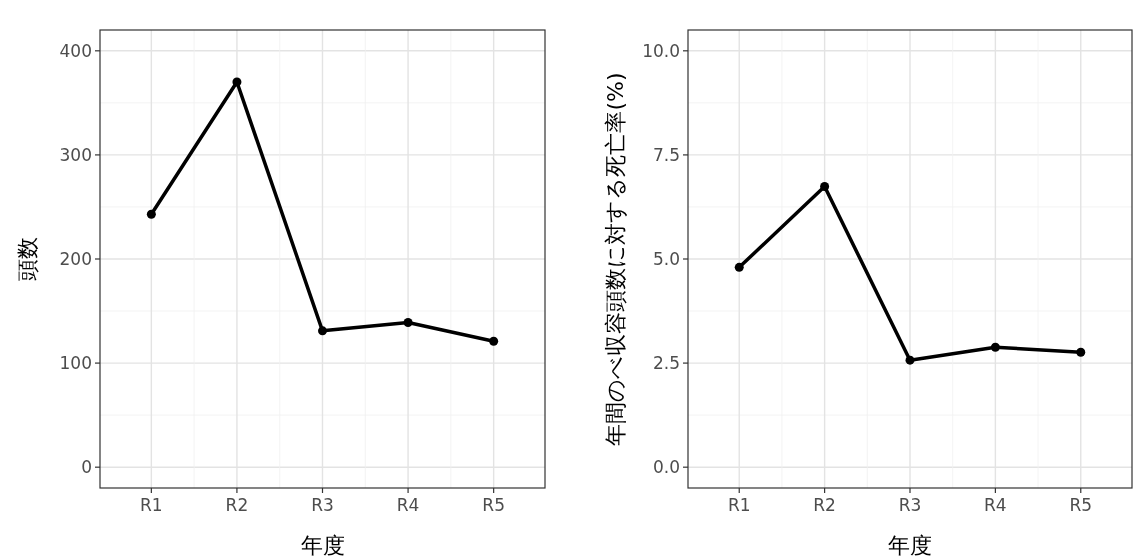 The height and width of the screenshot is (560, 1142). Describe the element at coordinates (615, 259) in the screenshot. I see `y-axis-title: 年間のべ収容頭数に対する死亡率(%)` at that location.